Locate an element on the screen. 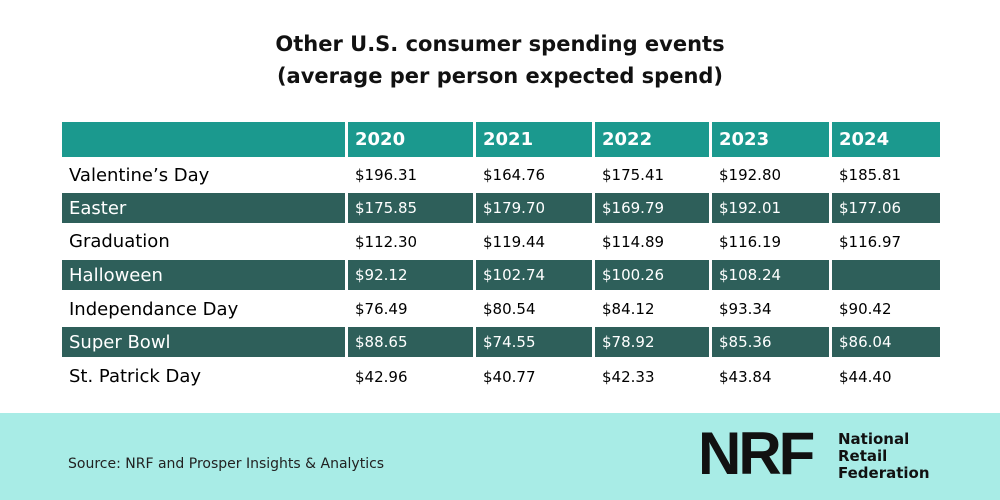 This screenshot has height=500, width=1000. row-label: Halloween is located at coordinates (203, 275).